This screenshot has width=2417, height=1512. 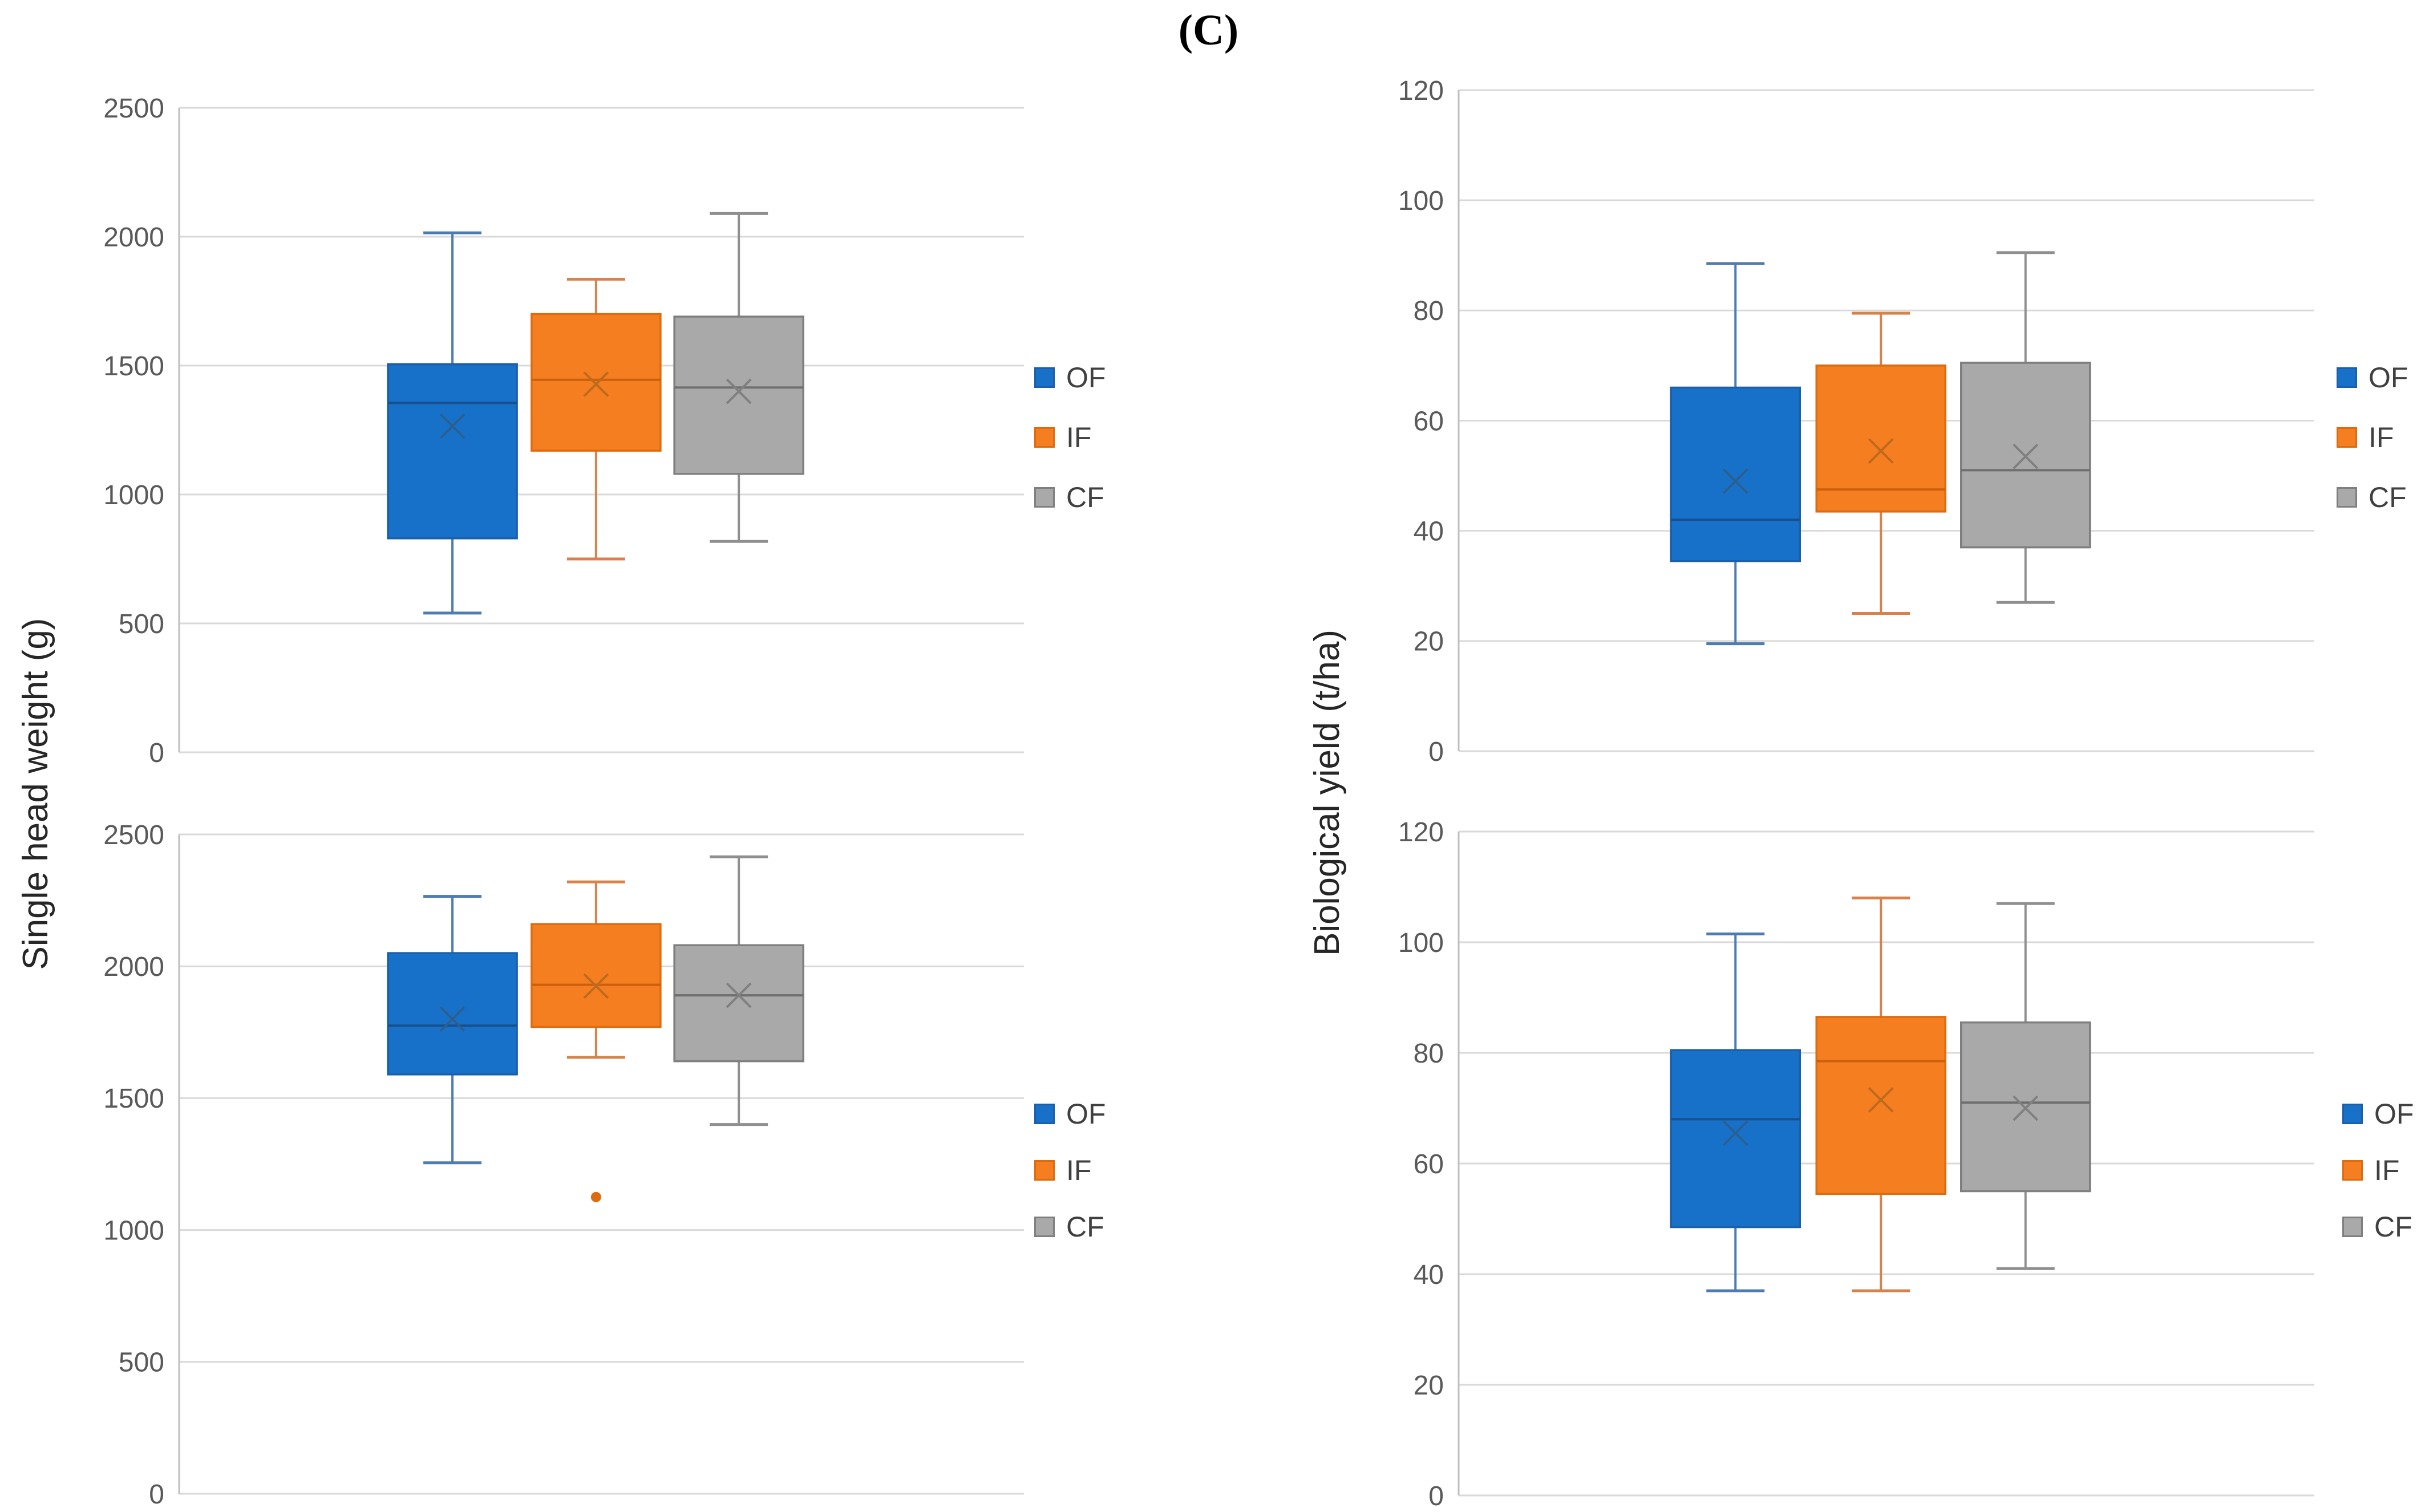 I want to click on legend-top-left: OF IF CF, so click(x=1070, y=437).